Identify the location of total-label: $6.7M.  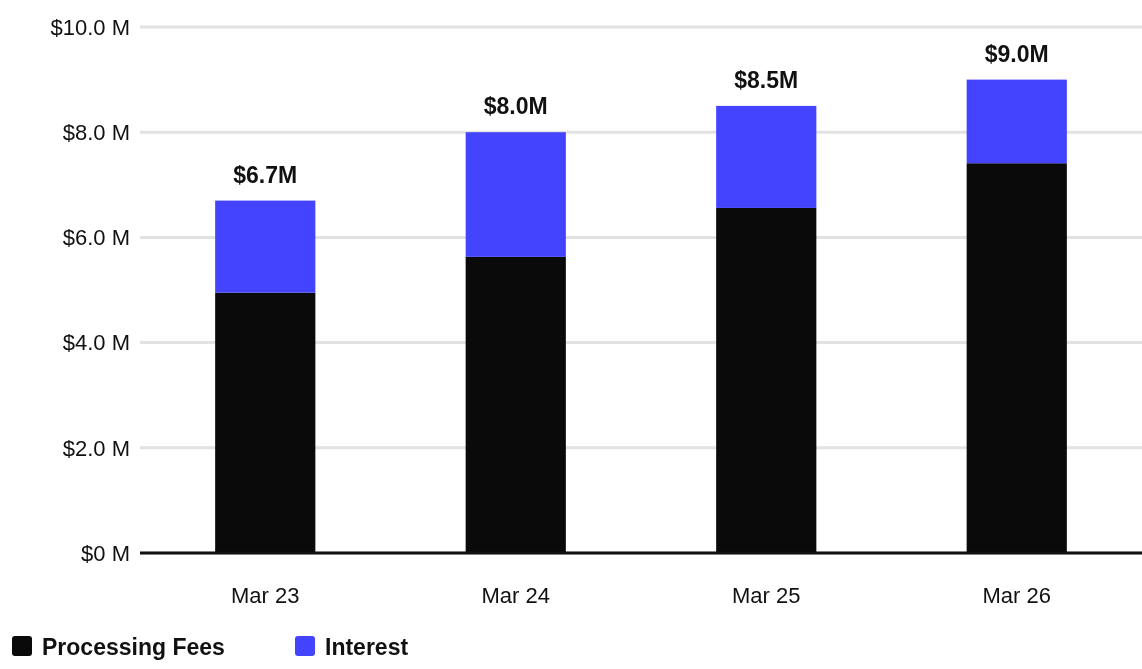
(265, 174).